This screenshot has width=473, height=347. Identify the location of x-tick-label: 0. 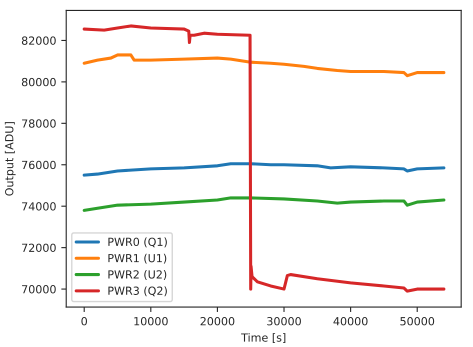
(84, 321).